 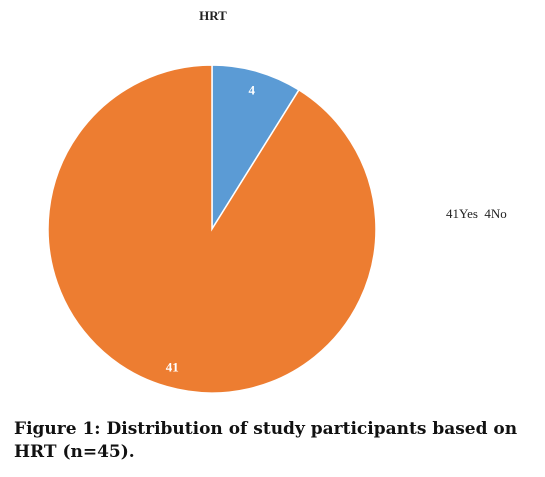 I want to click on chart-title: HRT, so click(x=213, y=15).